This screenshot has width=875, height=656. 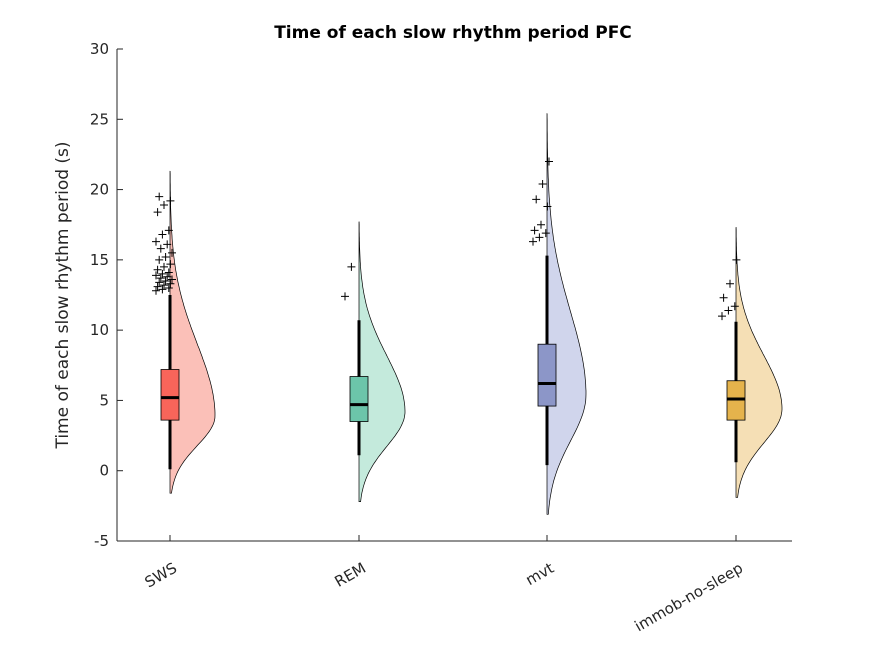 I want to click on x-tick-label: REM, so click(x=350, y=575).